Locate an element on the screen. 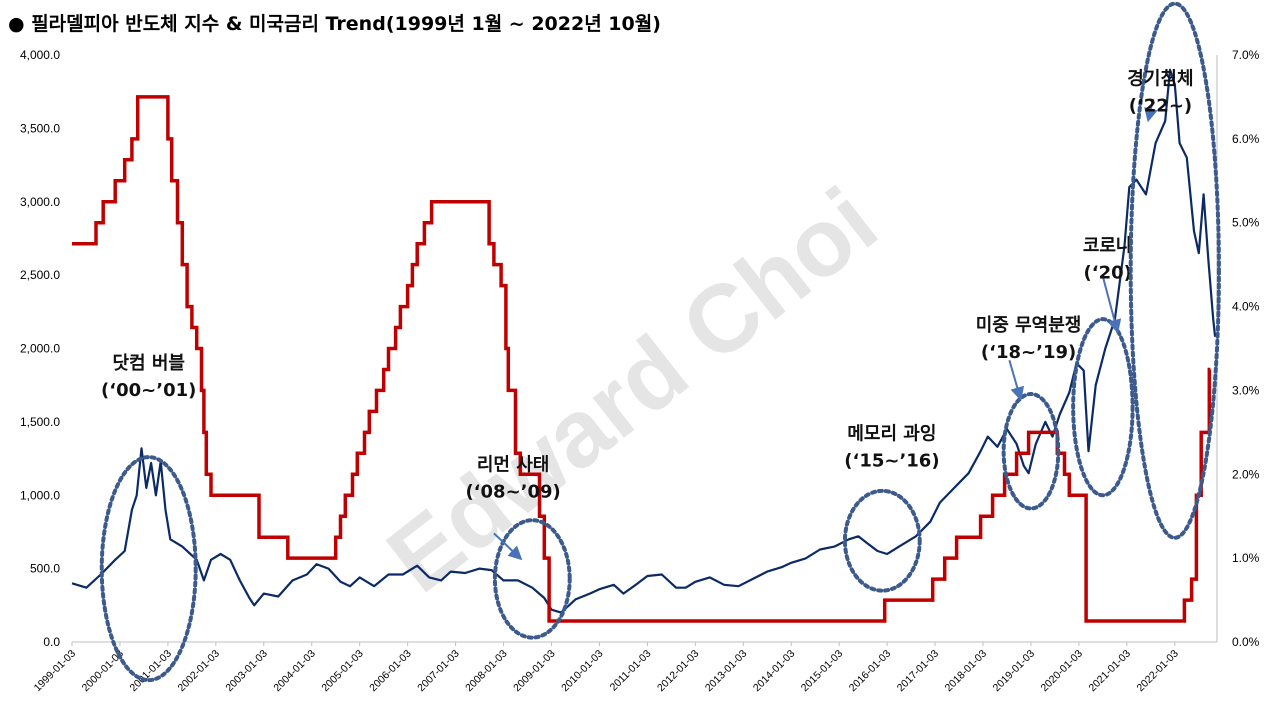 The image size is (1280, 720). x-tick-label: 2015-01-03 is located at coordinates (822, 671).